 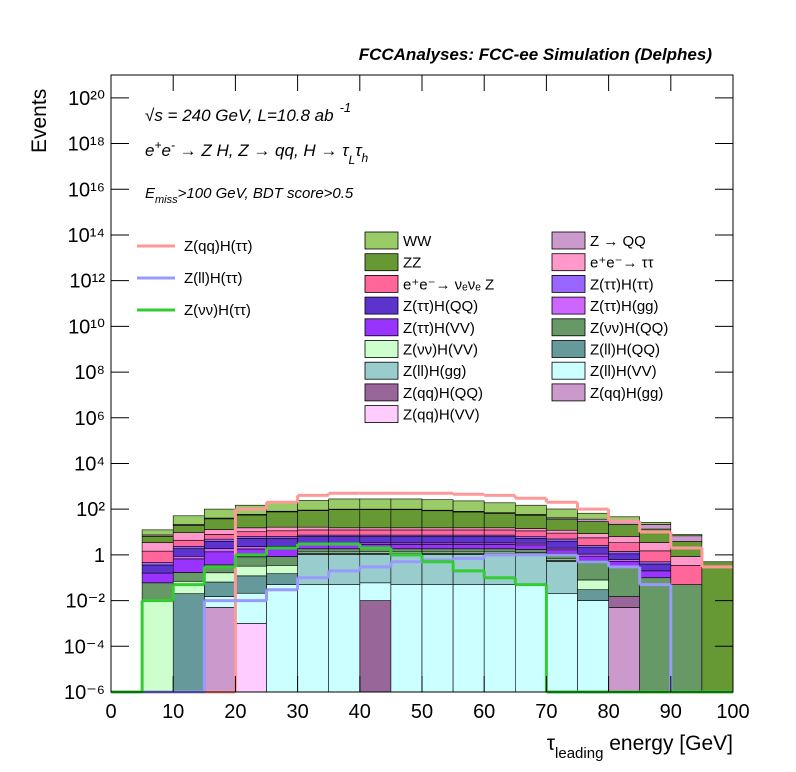 What do you see at coordinates (84, 693) in the screenshot?
I see `y-tick-label: 10⁻⁶` at bounding box center [84, 693].